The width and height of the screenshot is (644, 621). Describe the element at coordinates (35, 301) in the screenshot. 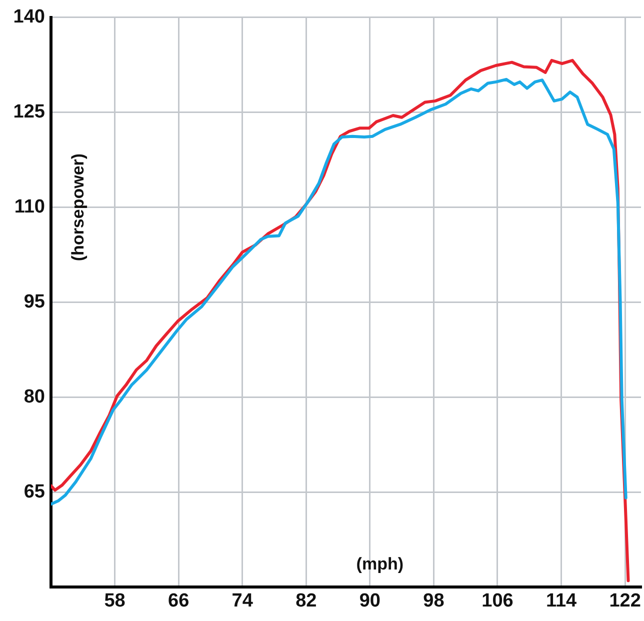

I see `y-tick-label: 95` at that location.